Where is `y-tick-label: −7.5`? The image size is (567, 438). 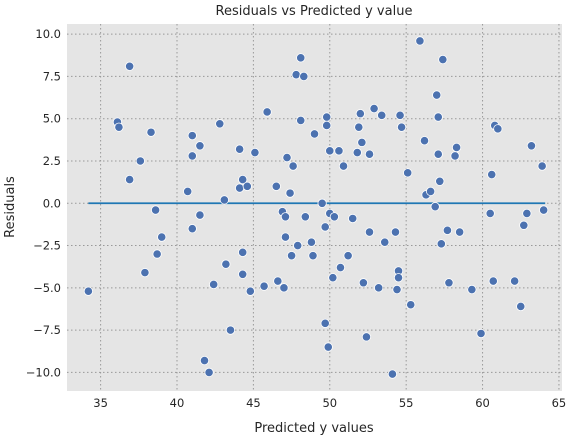
y-tick-label: −7.5 is located at coordinates (47, 330).